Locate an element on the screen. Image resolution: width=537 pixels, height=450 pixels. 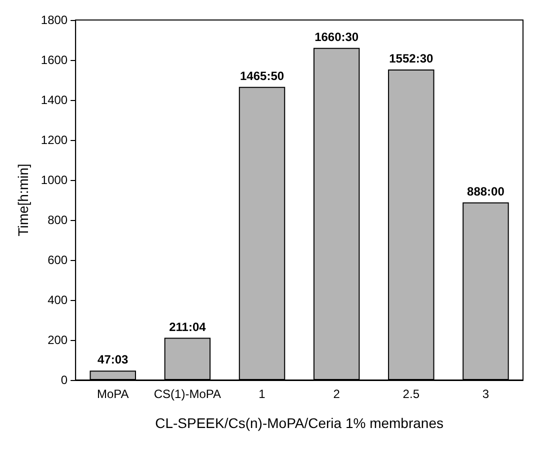
y-tick-label: 1400 is located at coordinates (54, 100).